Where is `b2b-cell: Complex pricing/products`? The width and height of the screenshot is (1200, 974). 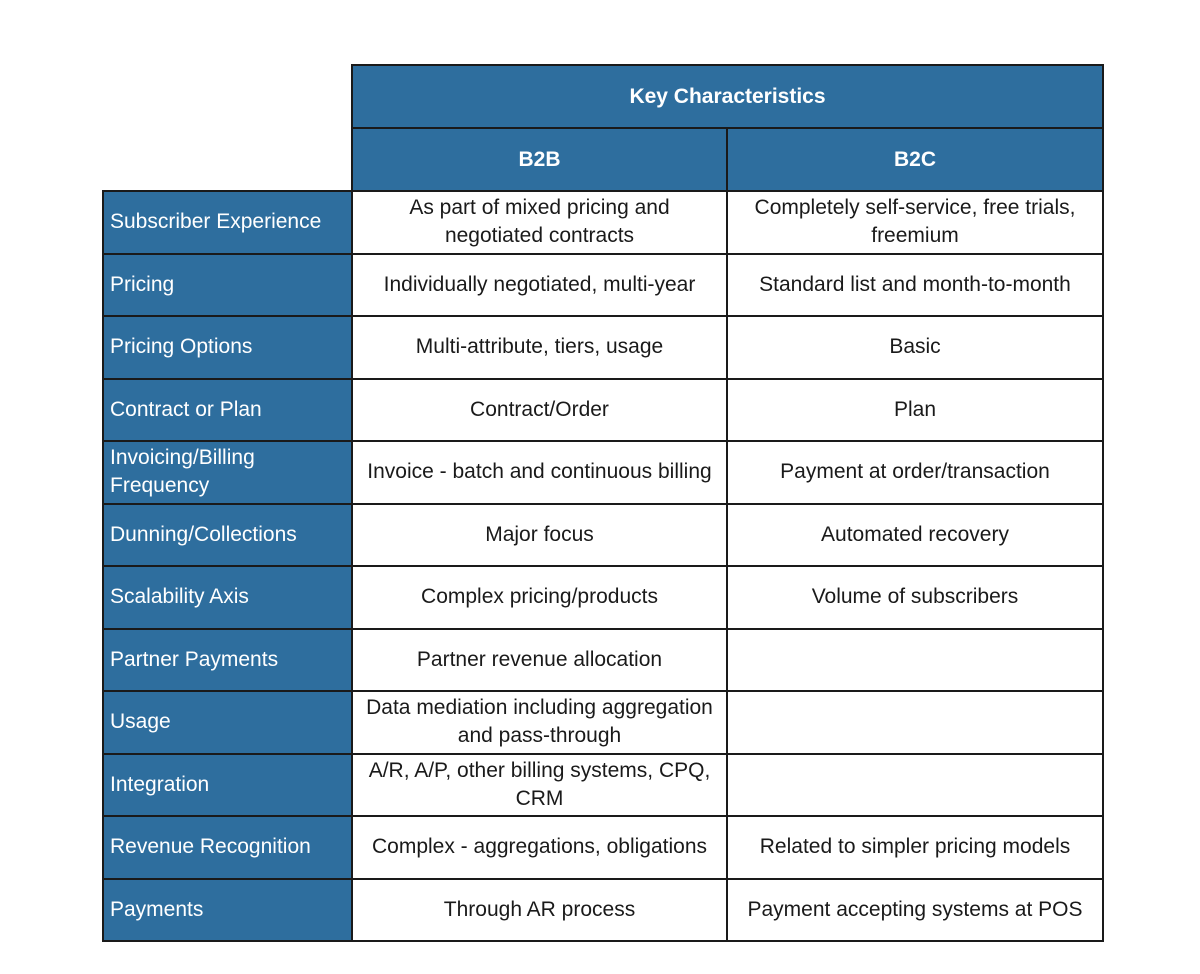
b2b-cell: Complex pricing/products is located at coordinates (539, 597).